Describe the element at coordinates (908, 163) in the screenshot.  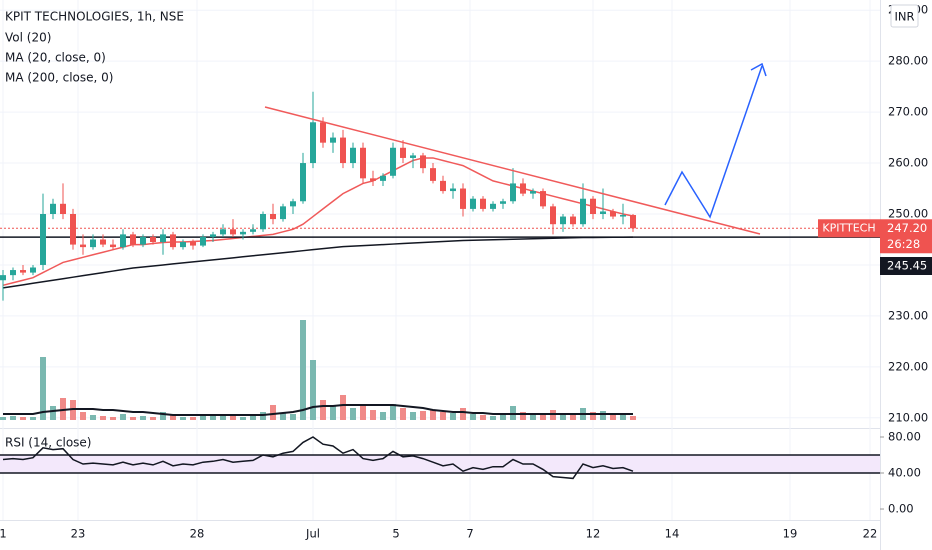
I see `y-tick-label: 260.00` at that location.